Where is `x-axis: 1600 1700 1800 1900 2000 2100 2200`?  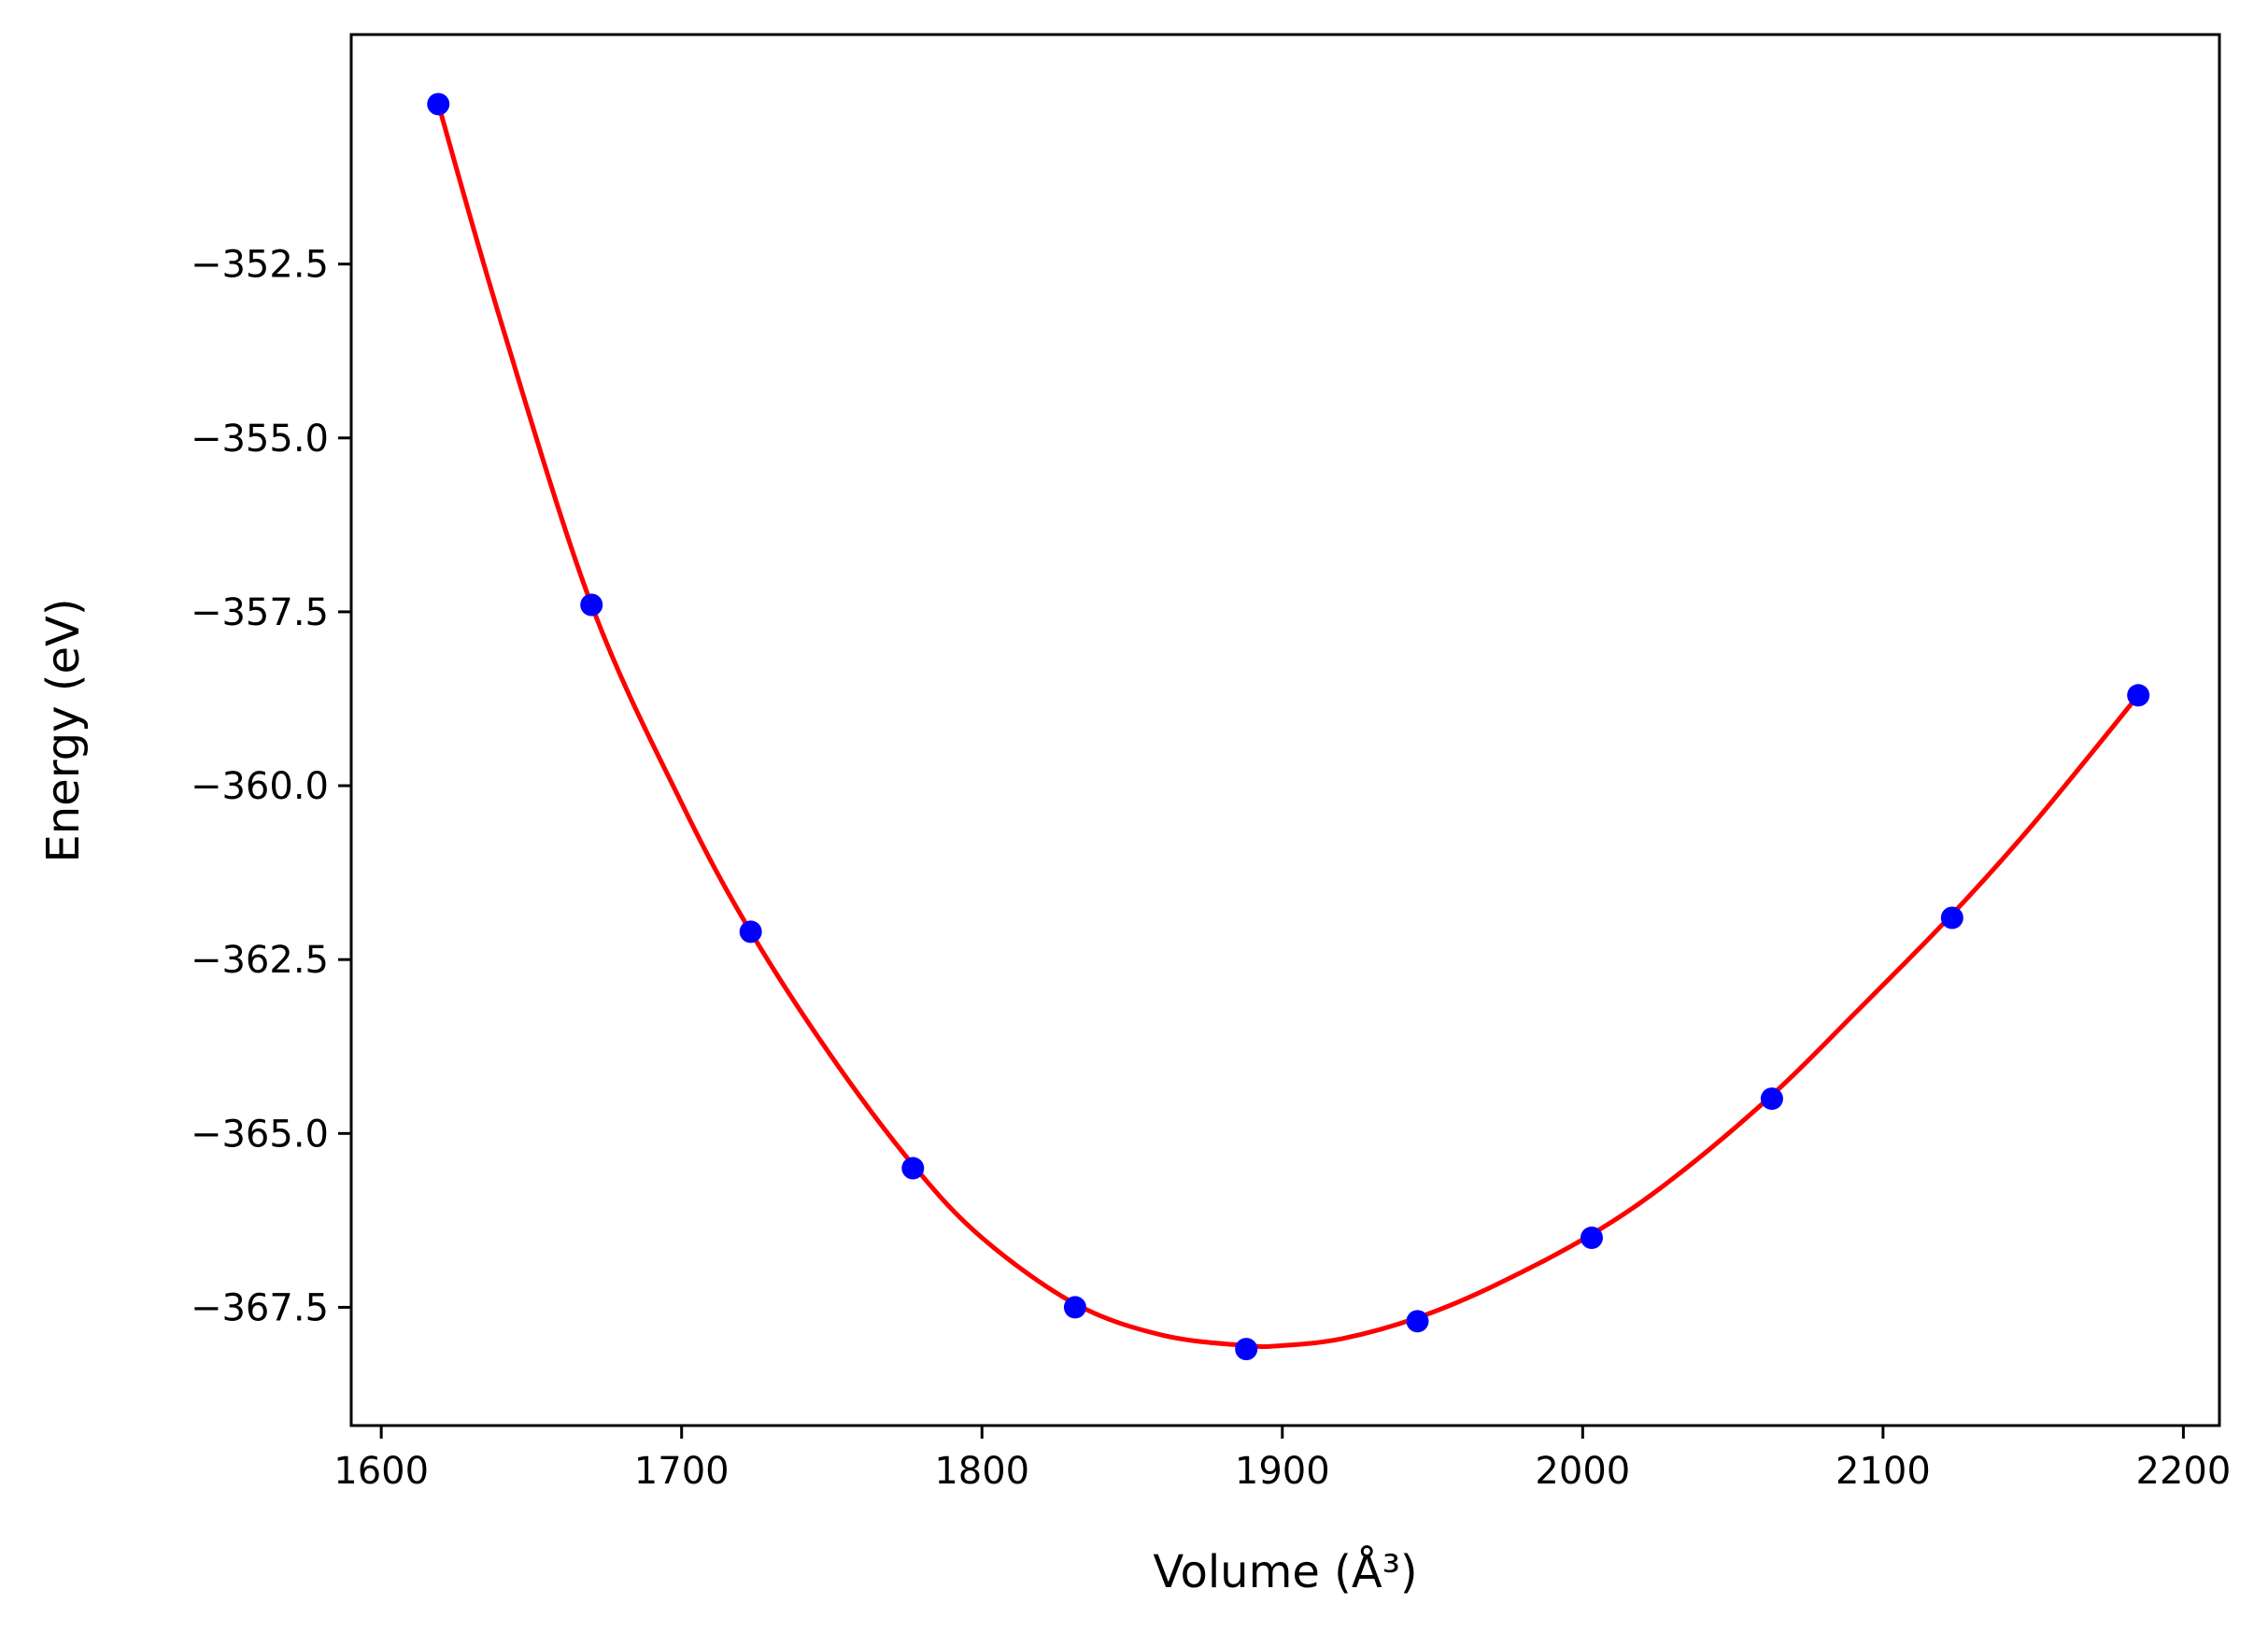 x-axis: 1600 1700 1800 1900 2000 2100 2200 is located at coordinates (1282, 1459).